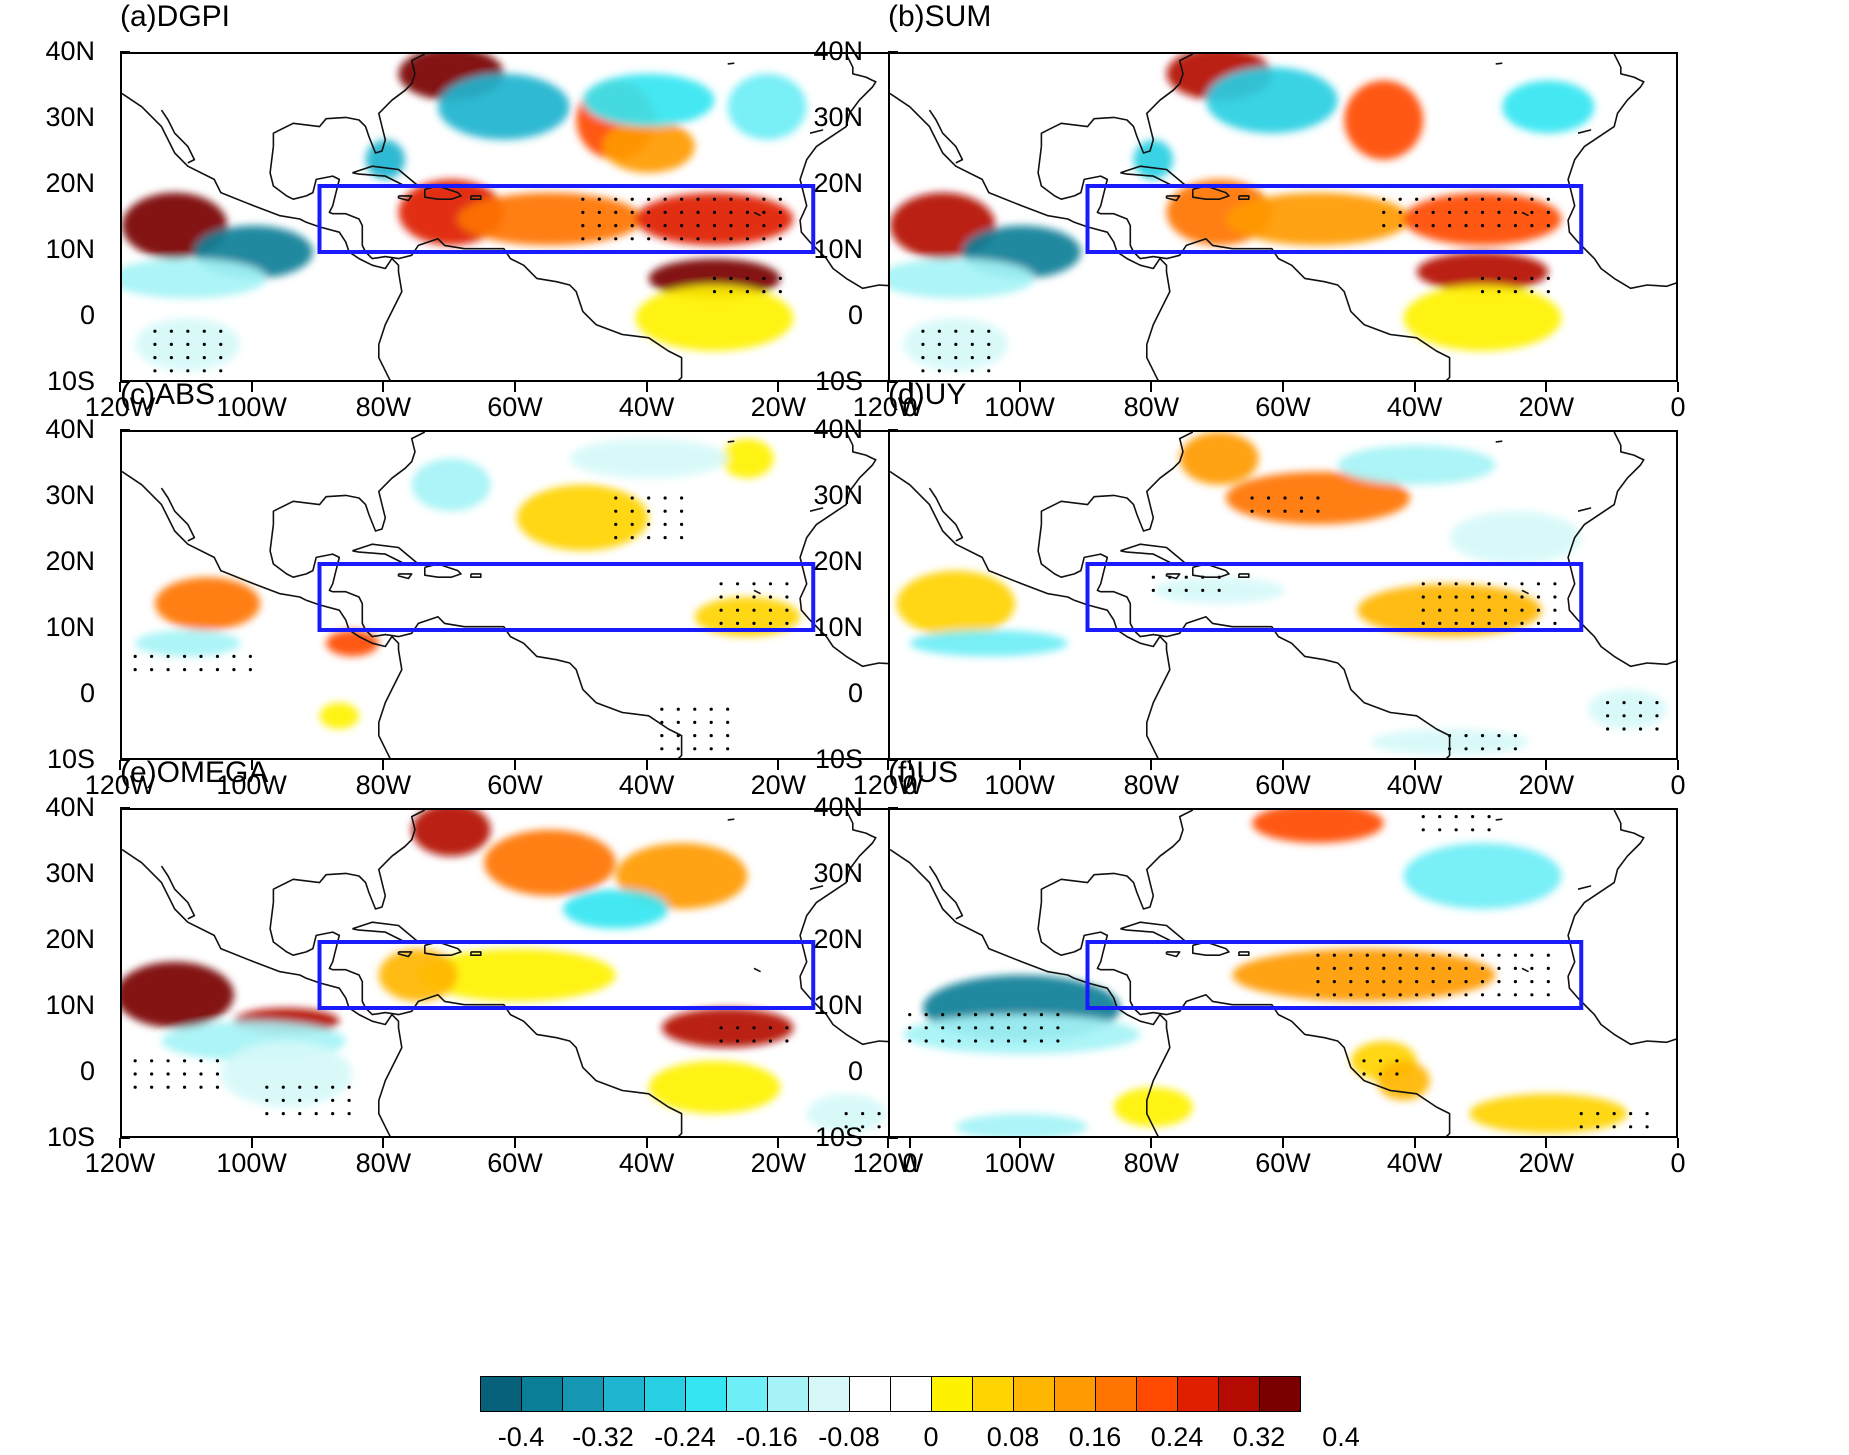 The width and height of the screenshot is (1849, 1455). What do you see at coordinates (1678, 785) in the screenshot?
I see `x-tick-label: 0` at bounding box center [1678, 785].